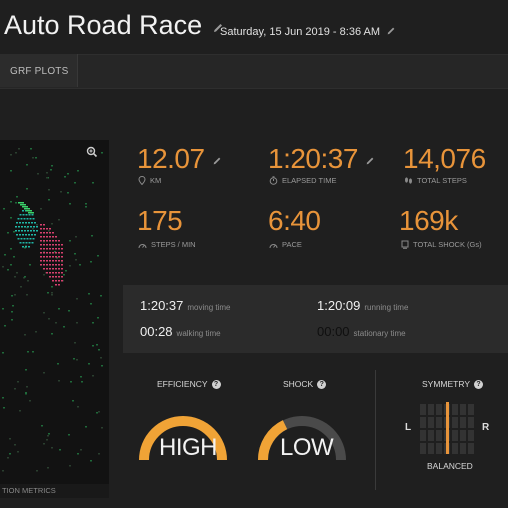 The width and height of the screenshot is (508, 508). Describe the element at coordinates (39, 70) in the screenshot. I see `tab-grf-plots` at that location.